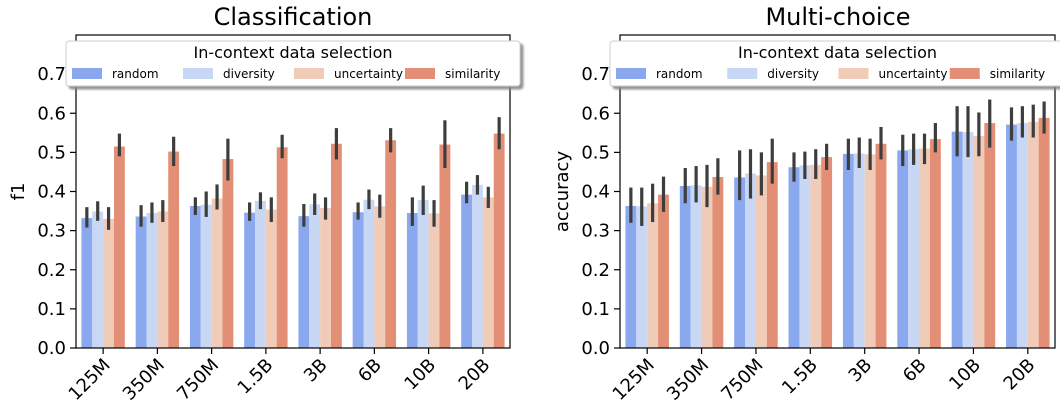 The image size is (1060, 414). I want to click on y-axis-label: f1, so click(18, 192).